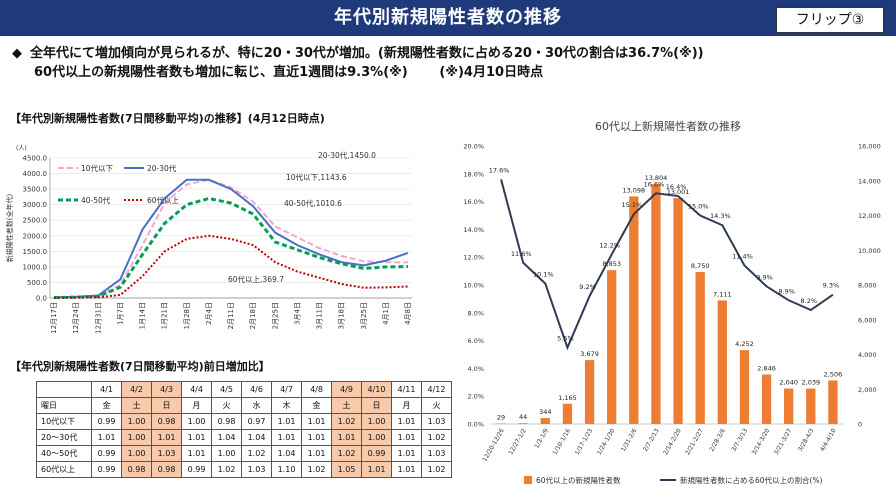 The height and width of the screenshot is (504, 896). I want to click on table-cell: 4/8, so click(316, 389).